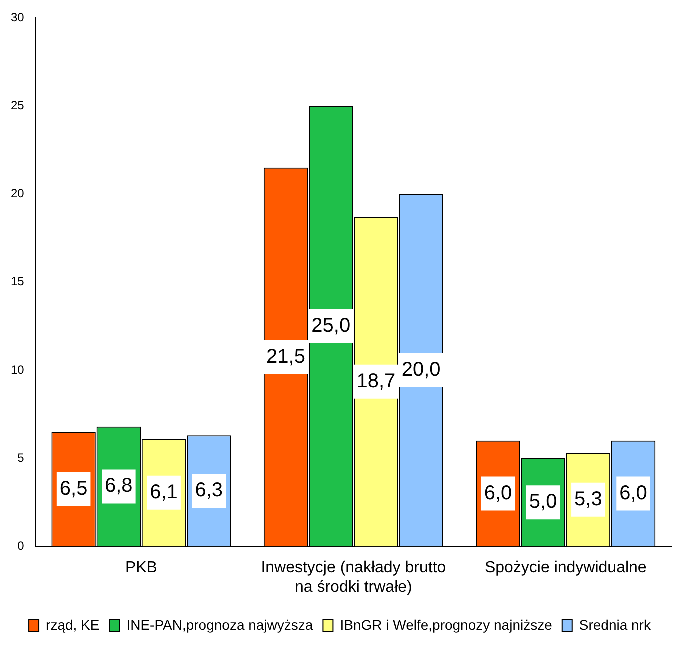 This screenshot has width=690, height=651. I want to click on legend-label: IBnGR i Welfe,prognozy najniższe, so click(446, 624).